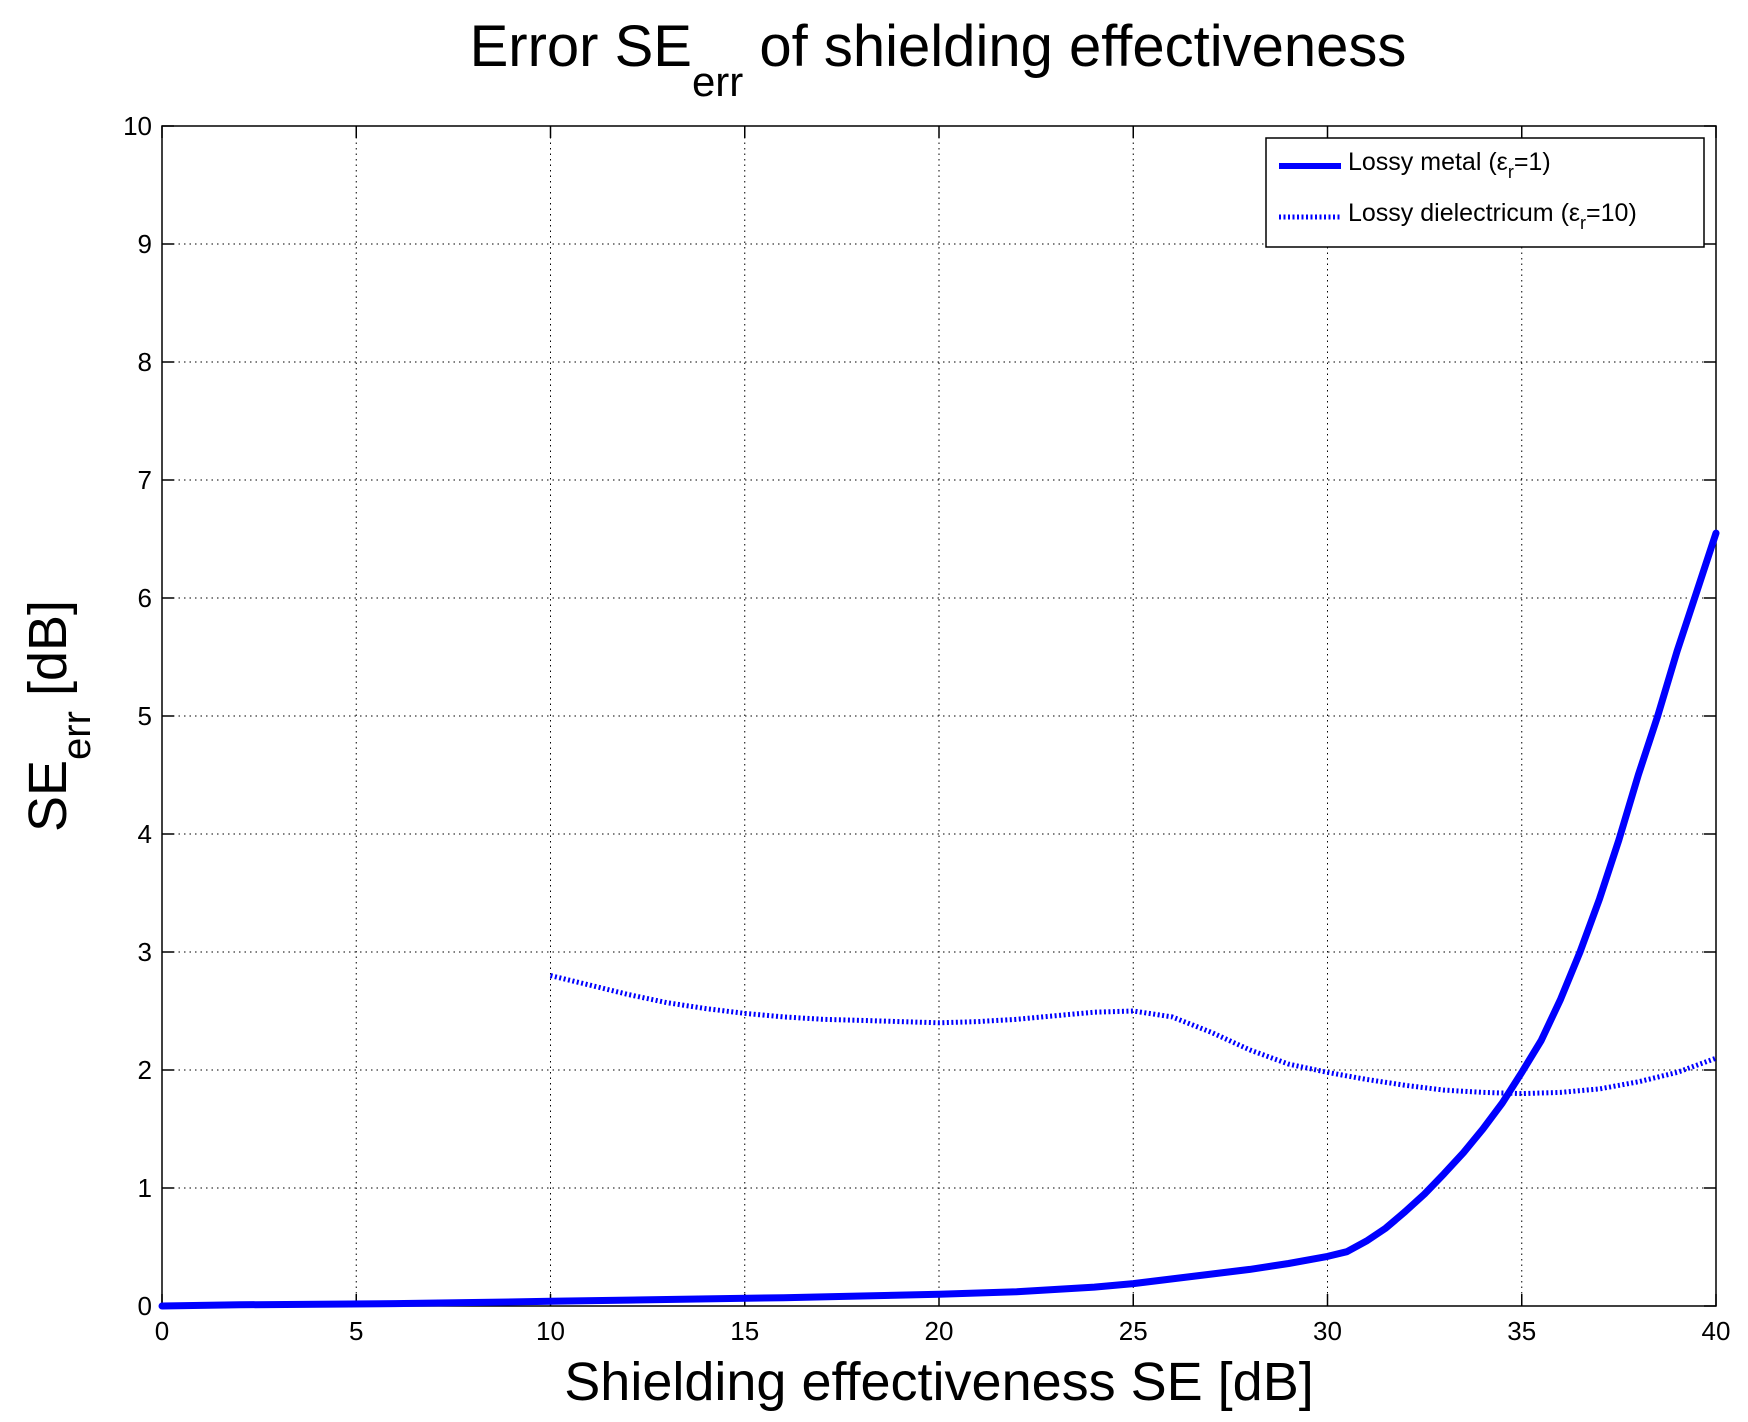 This screenshot has width=1748, height=1422. What do you see at coordinates (145, 1306) in the screenshot?
I see `y-tick-label: 0` at bounding box center [145, 1306].